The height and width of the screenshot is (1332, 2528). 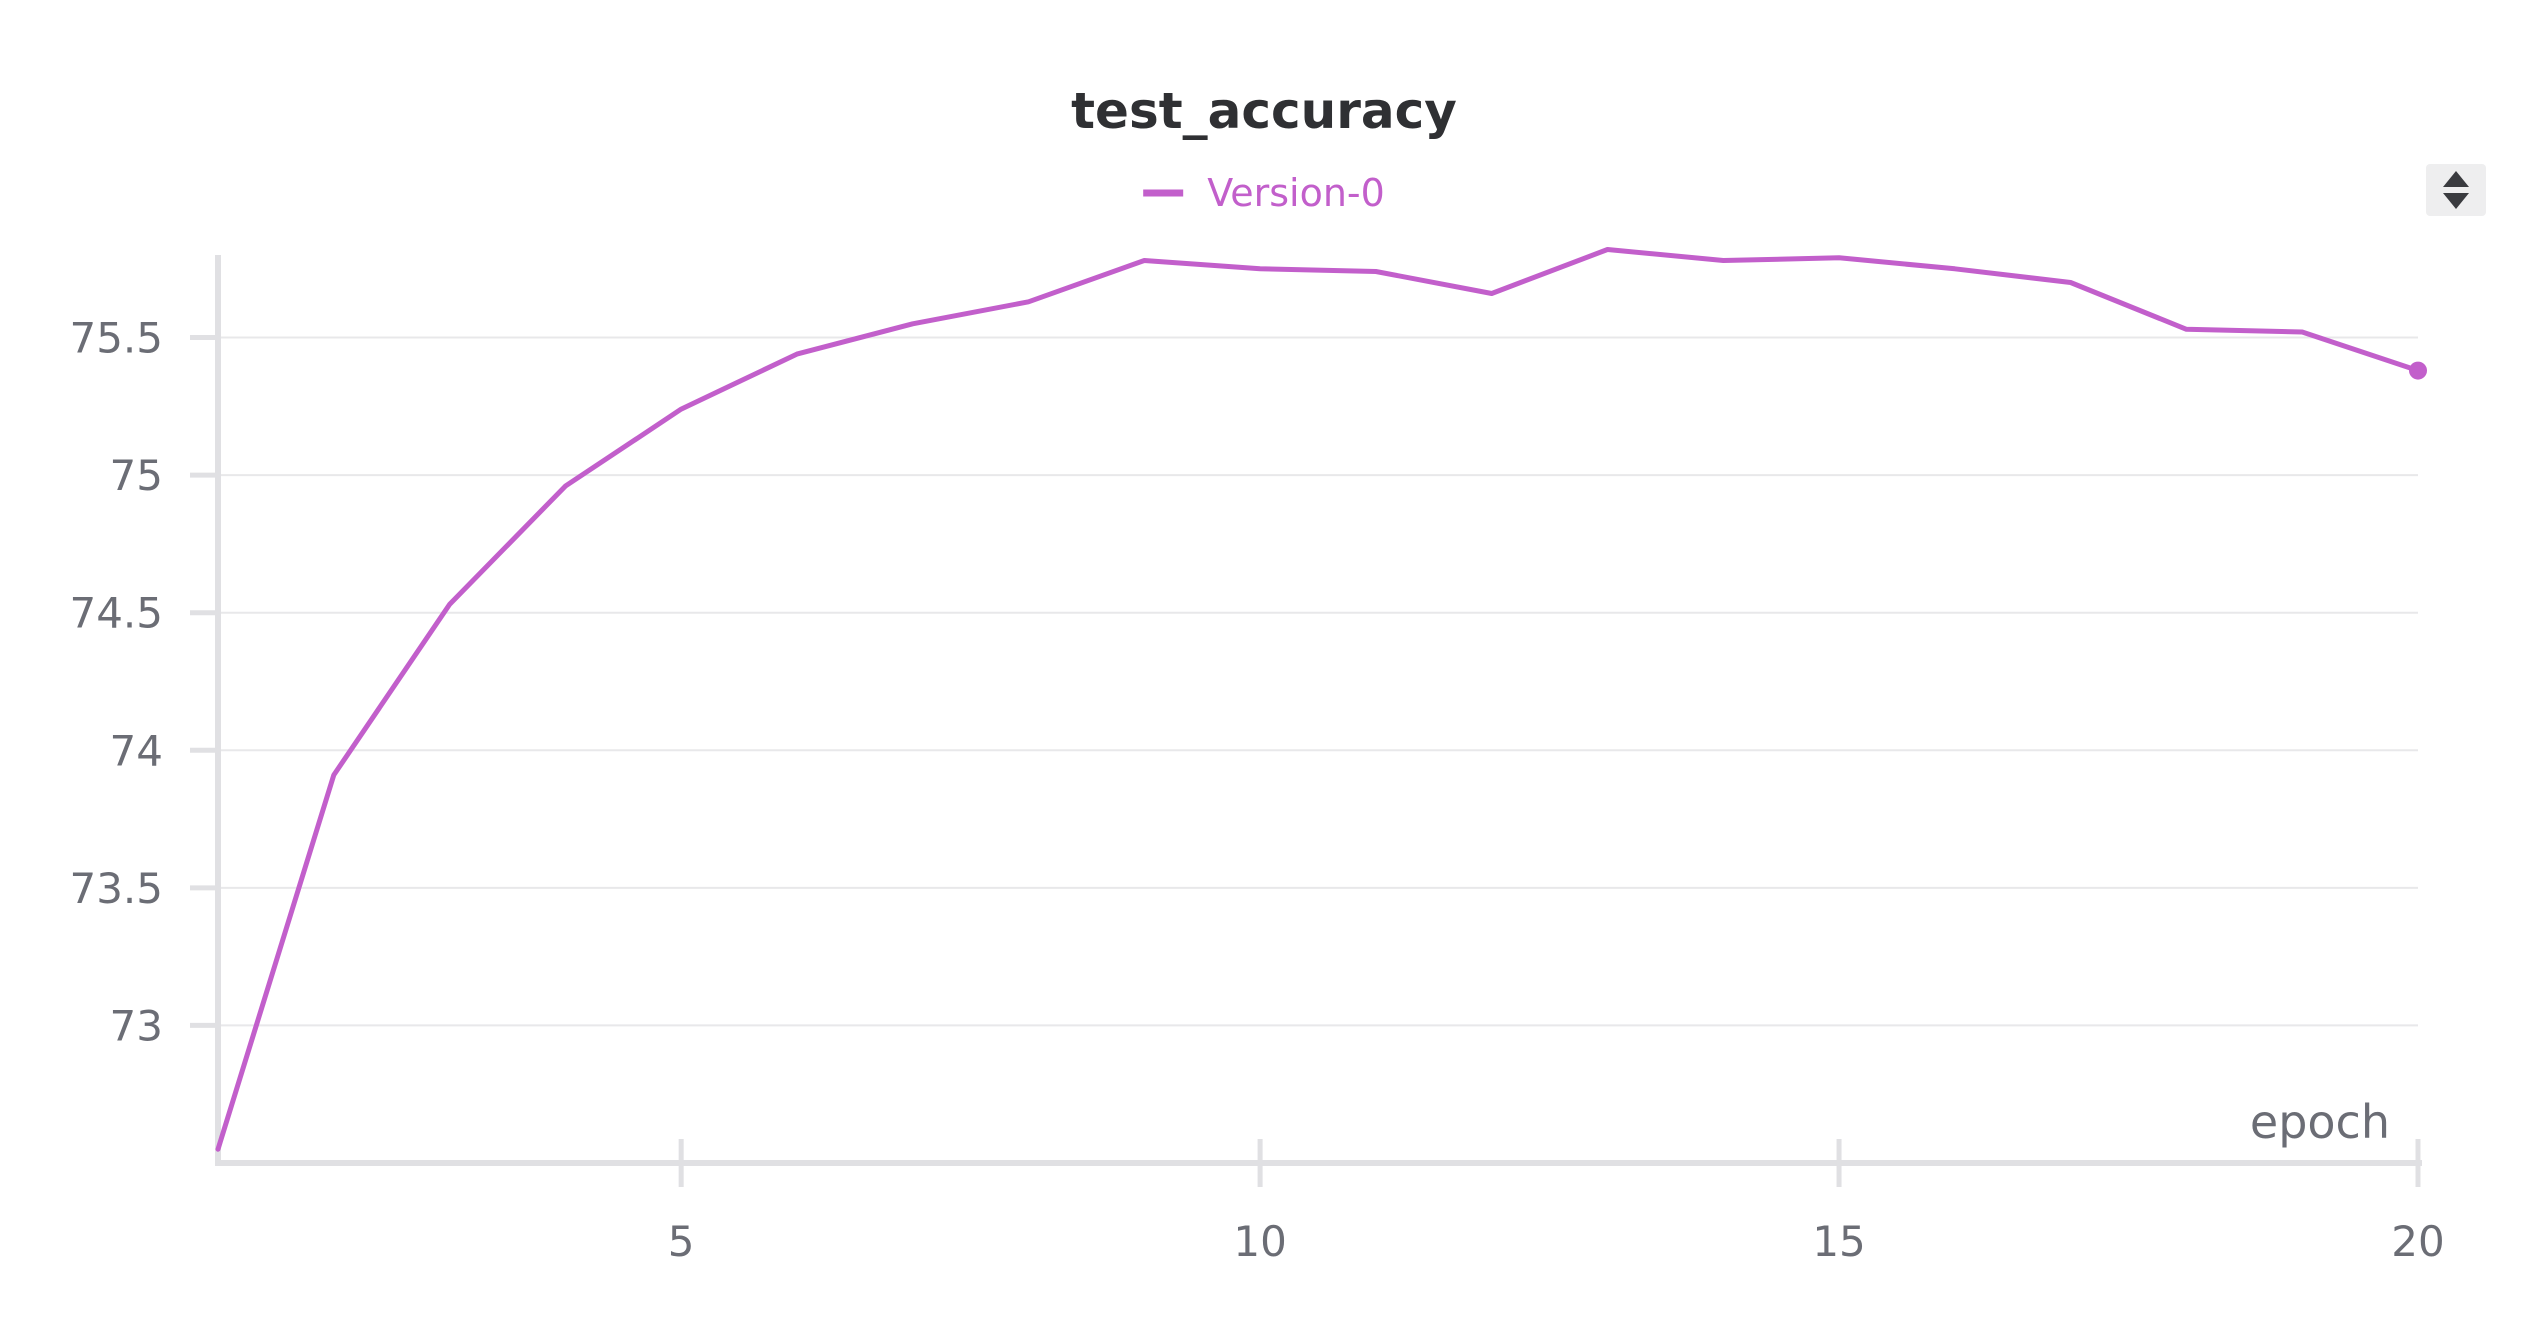 I want to click on x-tick-label: 15, so click(x=1838, y=1241).